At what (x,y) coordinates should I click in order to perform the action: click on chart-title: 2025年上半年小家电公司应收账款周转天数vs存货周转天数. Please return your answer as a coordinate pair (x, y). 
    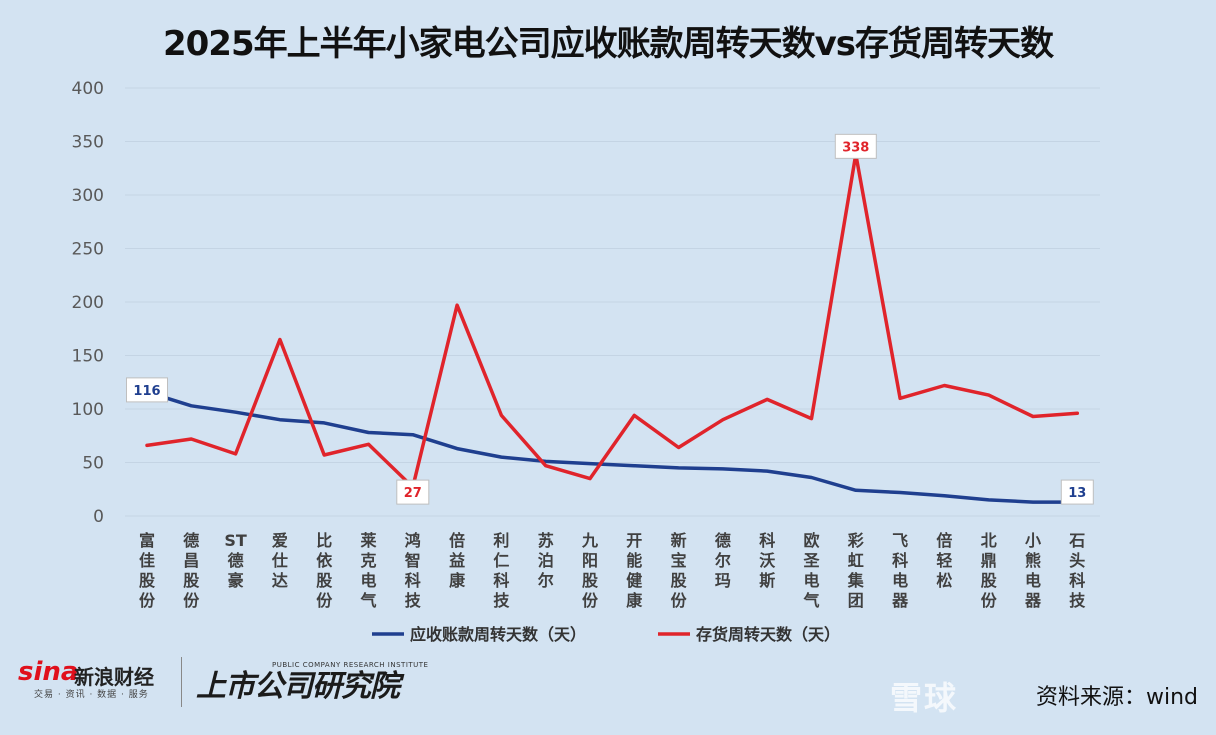
    Looking at the image, I should click on (608, 44).